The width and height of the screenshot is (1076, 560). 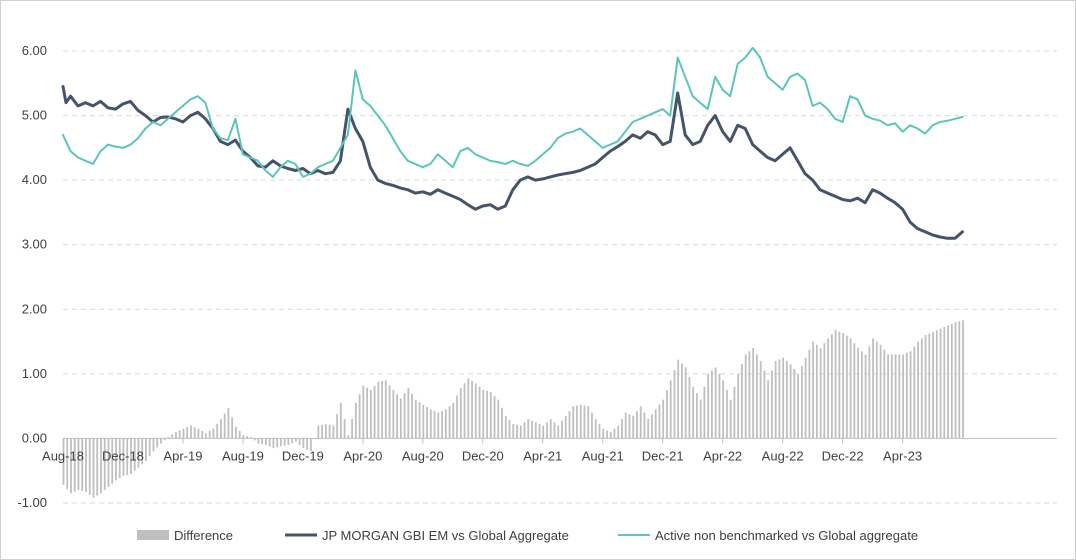 What do you see at coordinates (34, 179) in the screenshot?
I see `y-tick-label: 4.00` at bounding box center [34, 179].